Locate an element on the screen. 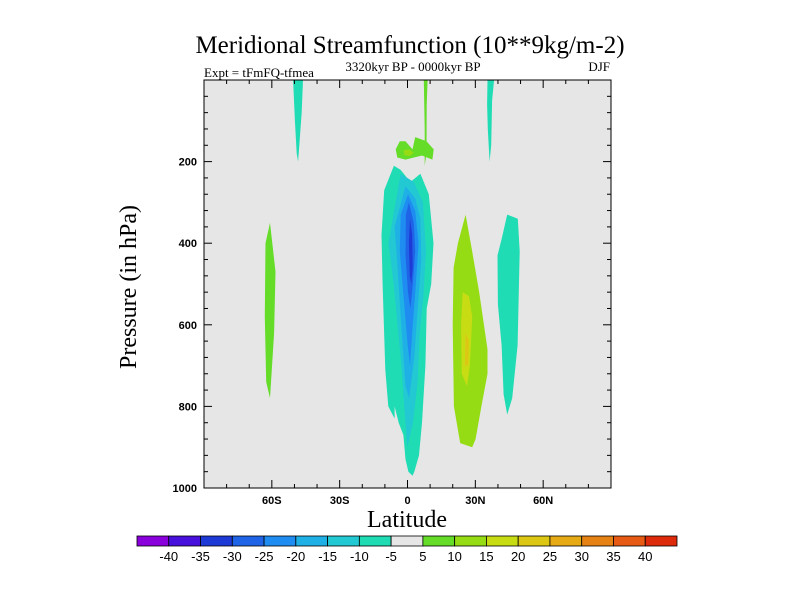 This screenshot has width=800, height=600. season-label: DJF is located at coordinates (599, 66).